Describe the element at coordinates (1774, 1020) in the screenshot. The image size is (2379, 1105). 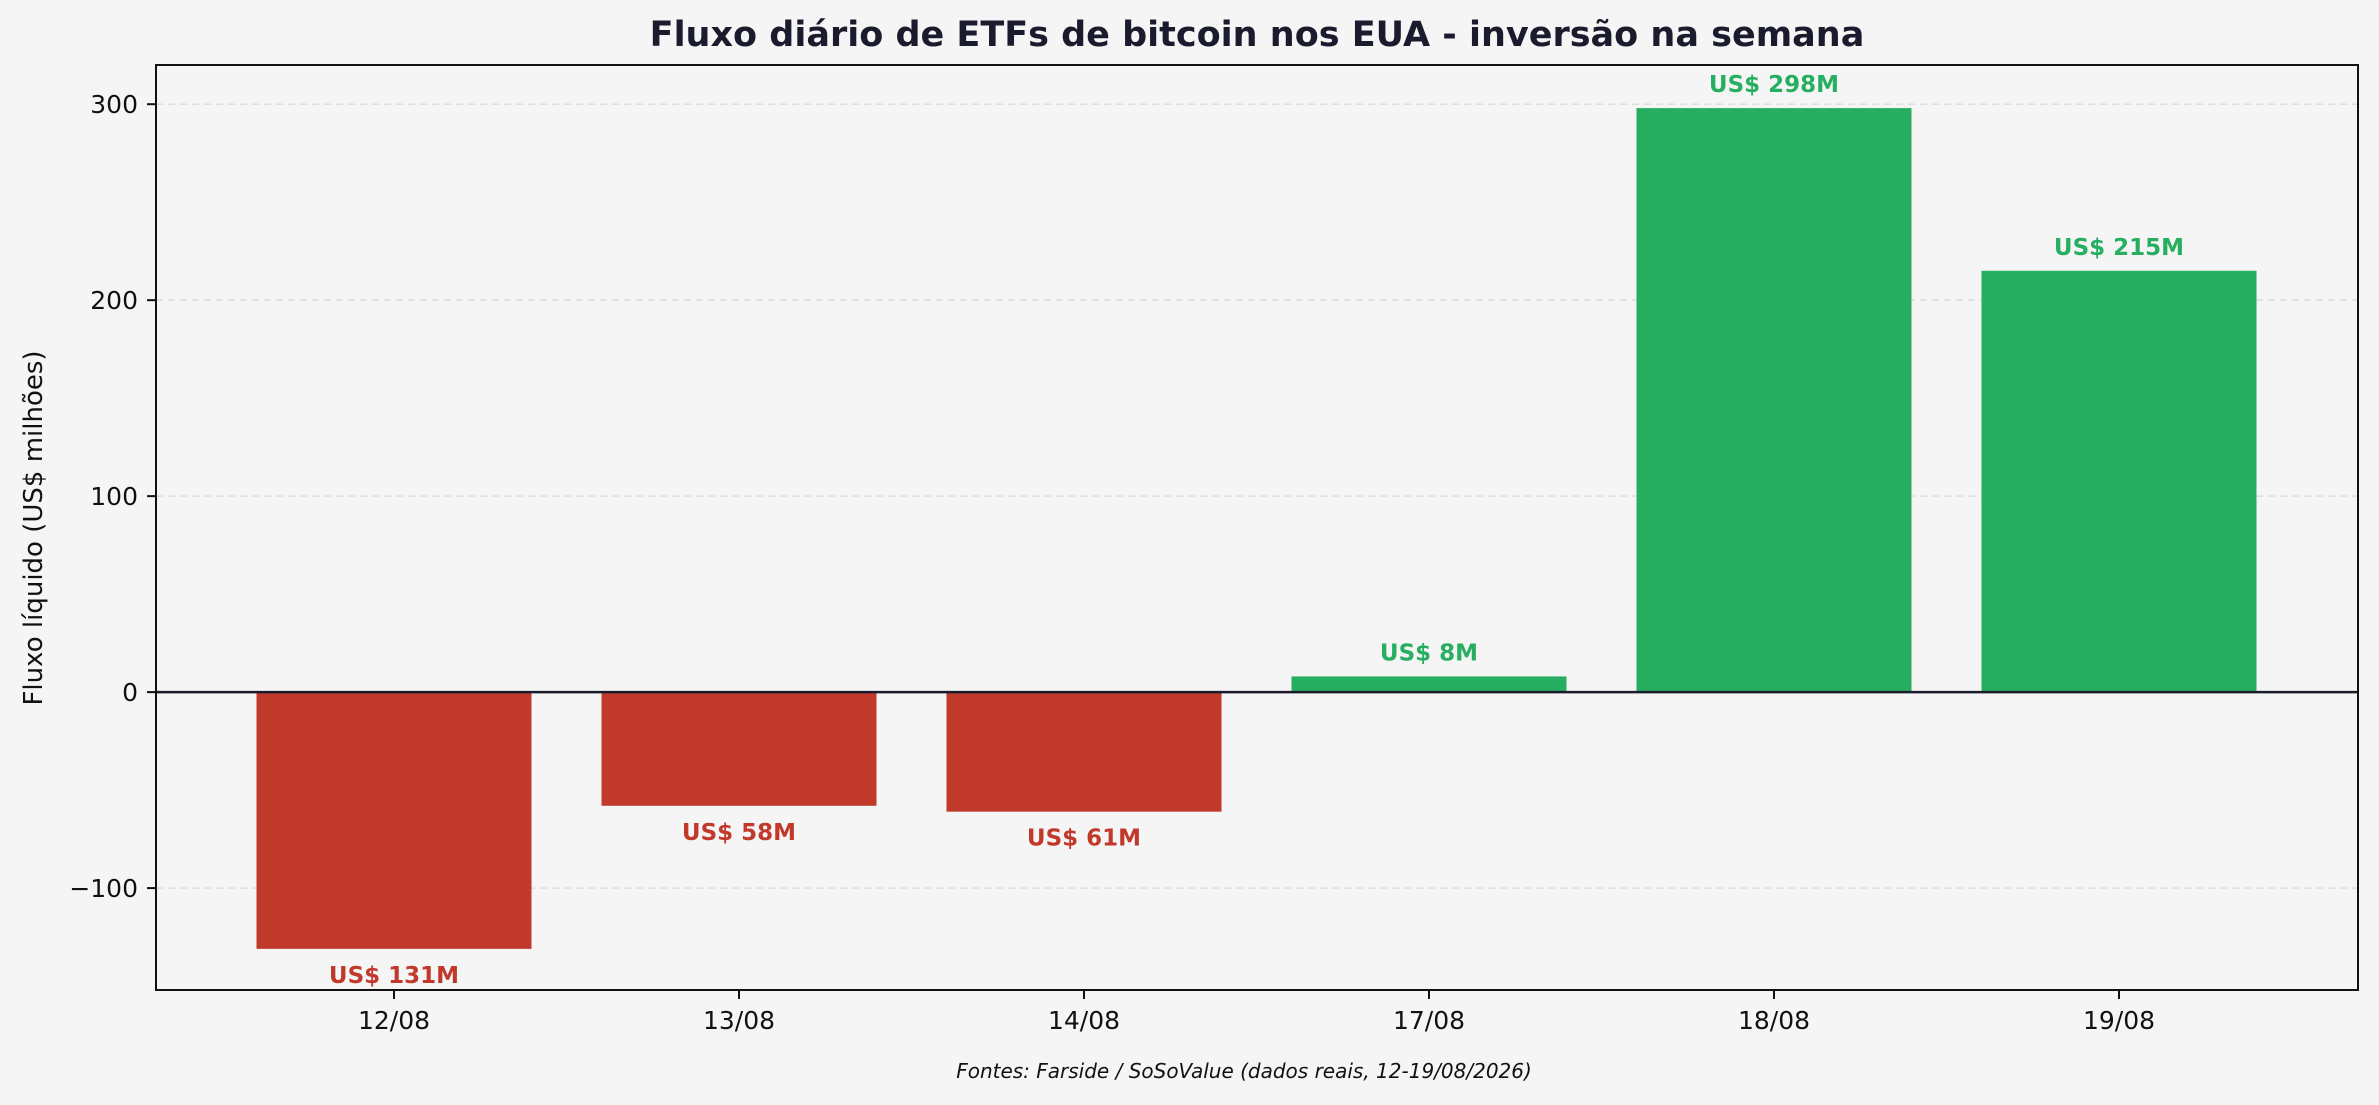
I see `x-tick-label: 18/08` at that location.